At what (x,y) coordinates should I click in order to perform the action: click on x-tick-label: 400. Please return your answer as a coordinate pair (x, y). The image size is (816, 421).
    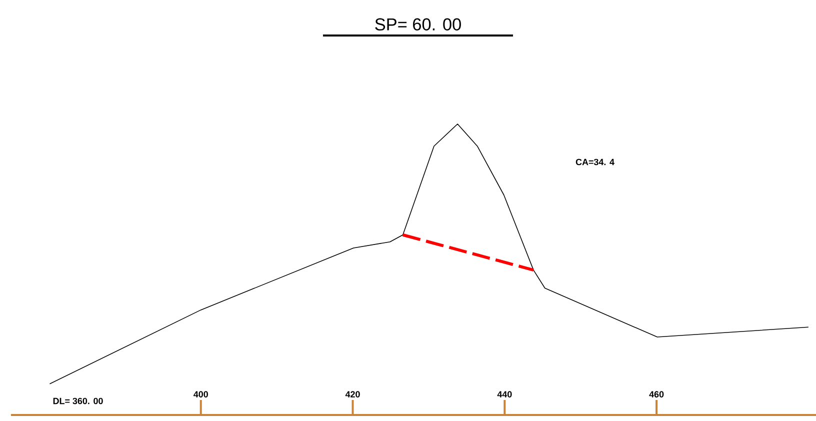
    Looking at the image, I should click on (201, 394).